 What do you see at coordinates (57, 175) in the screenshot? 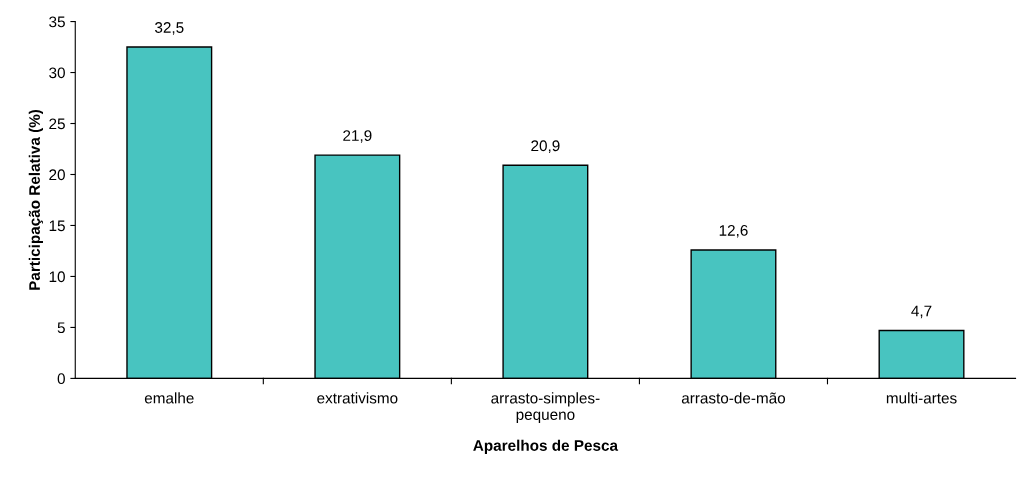
I see `y-tick-label: 20` at bounding box center [57, 175].